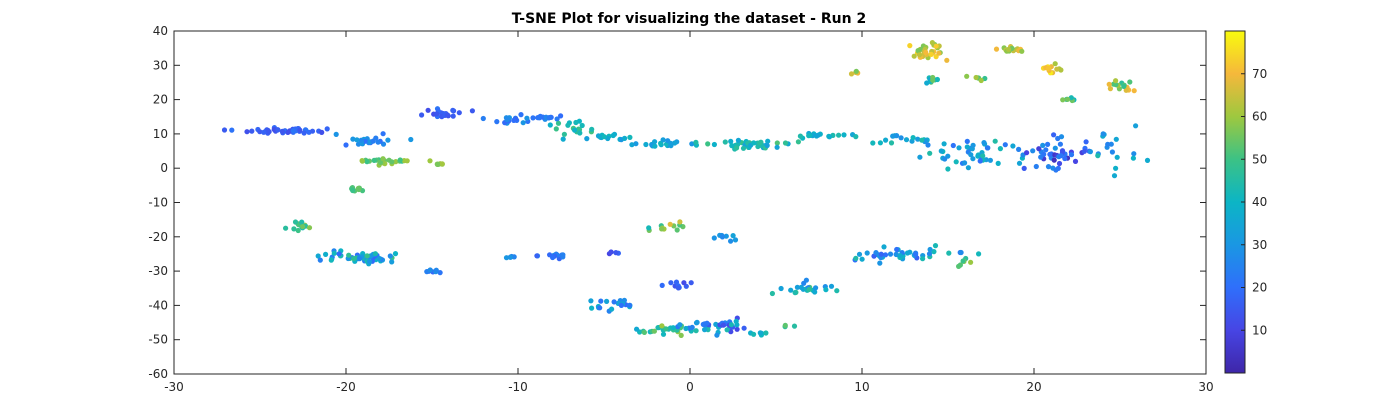 The height and width of the screenshot is (420, 1400). Describe the element at coordinates (1259, 117) in the screenshot. I see `colorbar-tick-label: 60` at that location.